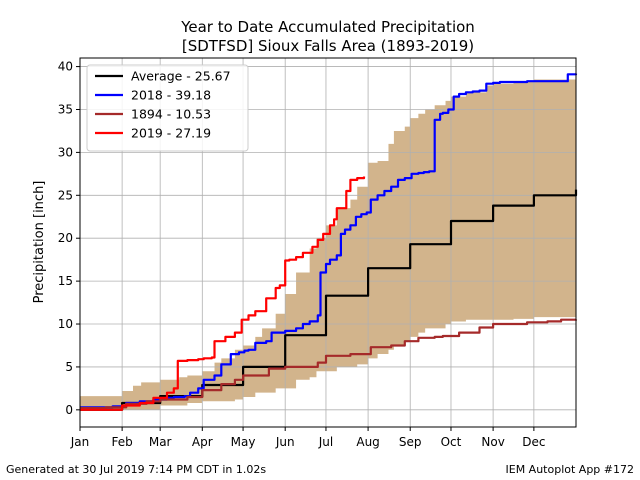 This screenshot has height=480, width=640. I want to click on y-tick-label: 10, so click(65, 324).